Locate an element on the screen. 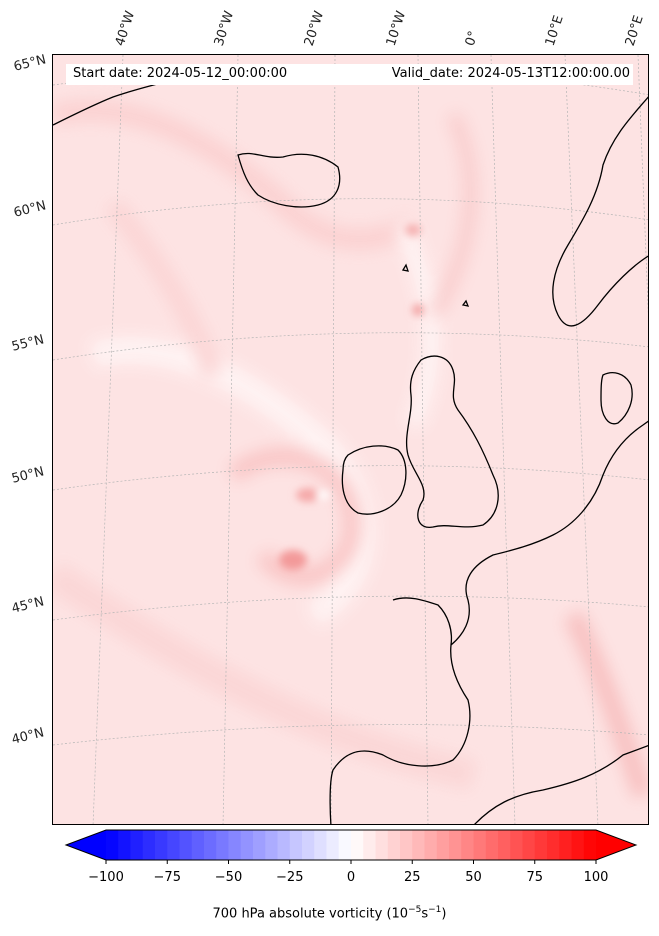  colorbar-tick-label: 0 is located at coordinates (351, 877).